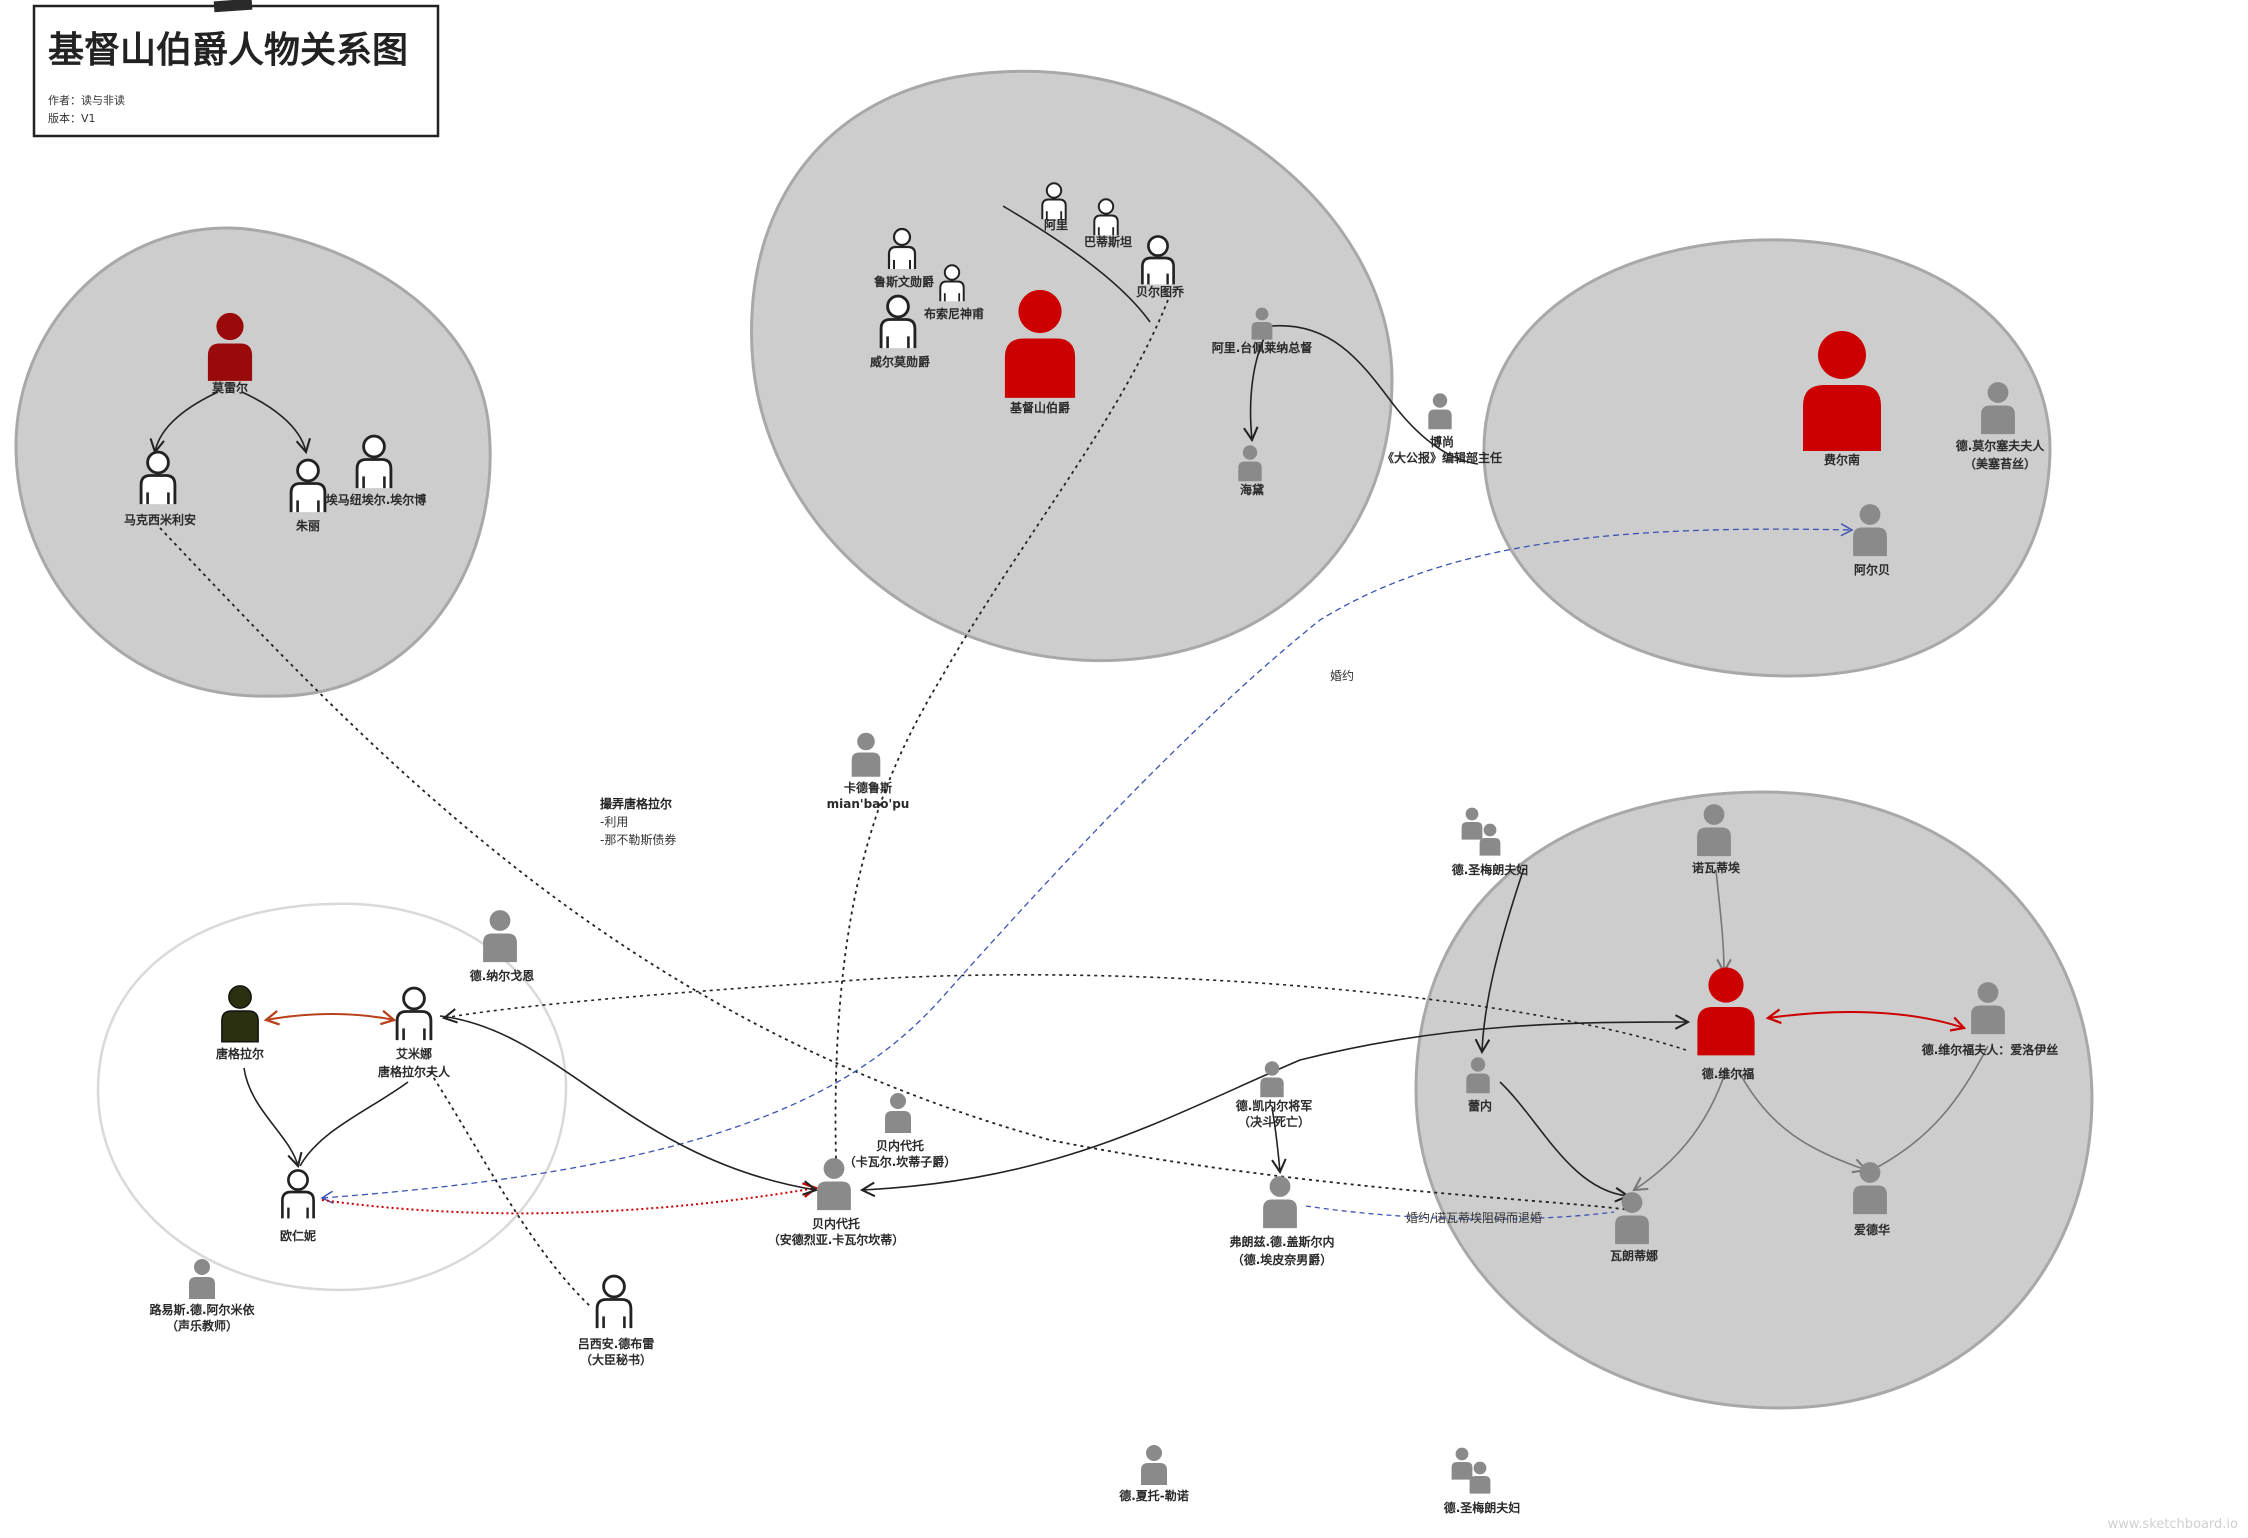 The height and width of the screenshot is (1538, 2248). What do you see at coordinates (900, 361) in the screenshot?
I see `label-wilmore: 威尔莫勋爵` at bounding box center [900, 361].